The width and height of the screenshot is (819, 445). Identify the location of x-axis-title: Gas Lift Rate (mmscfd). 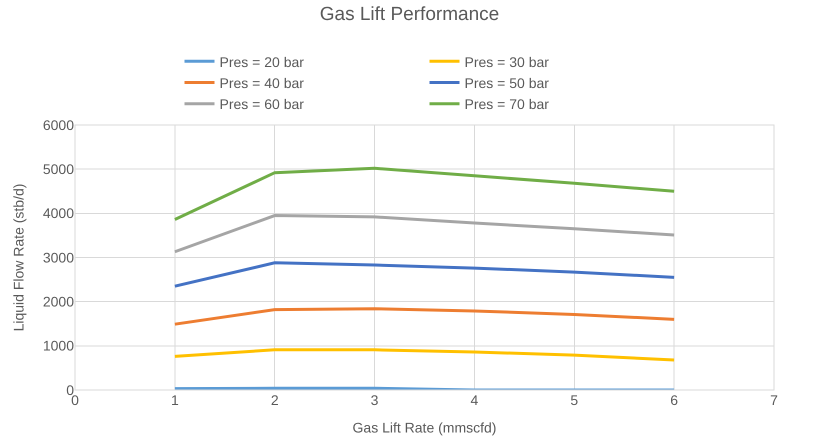
(424, 427).